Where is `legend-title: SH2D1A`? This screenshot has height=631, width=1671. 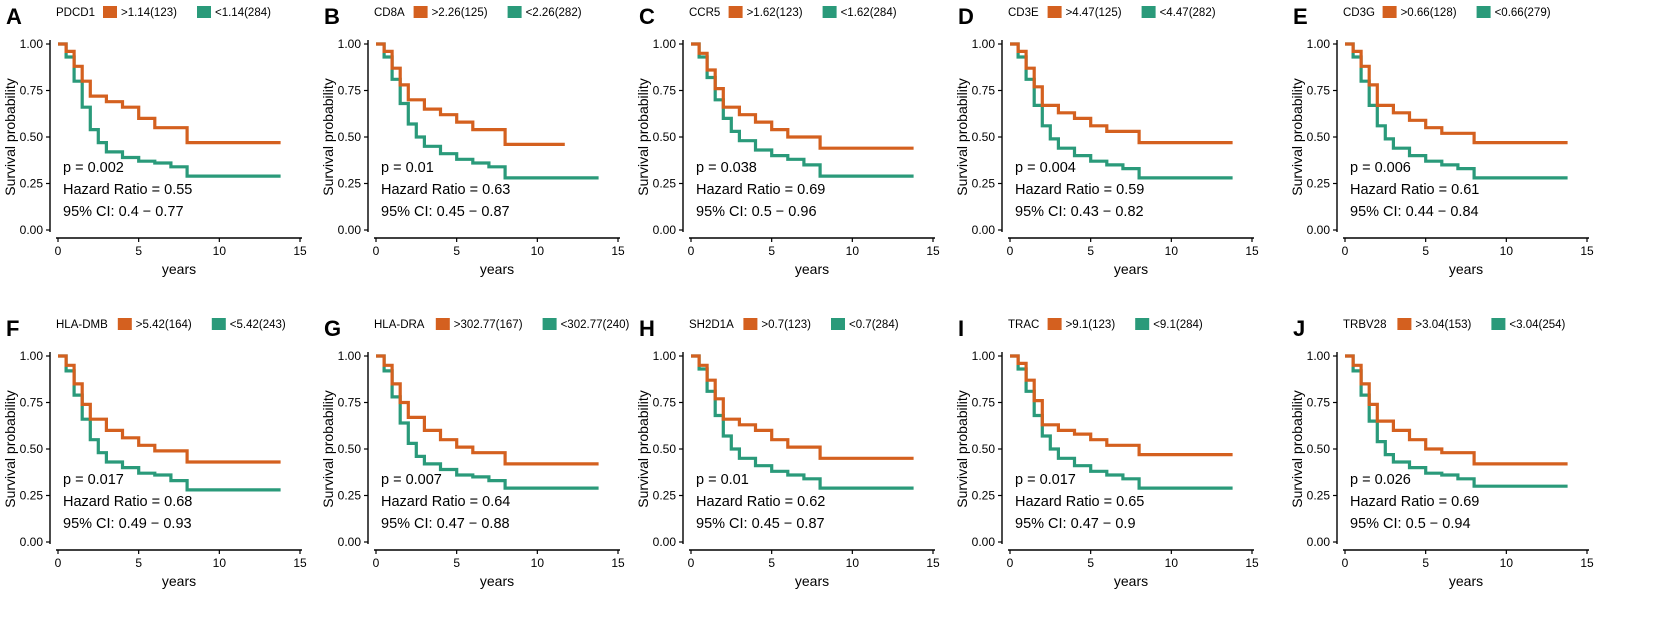
legend-title: SH2D1A is located at coordinates (711, 325).